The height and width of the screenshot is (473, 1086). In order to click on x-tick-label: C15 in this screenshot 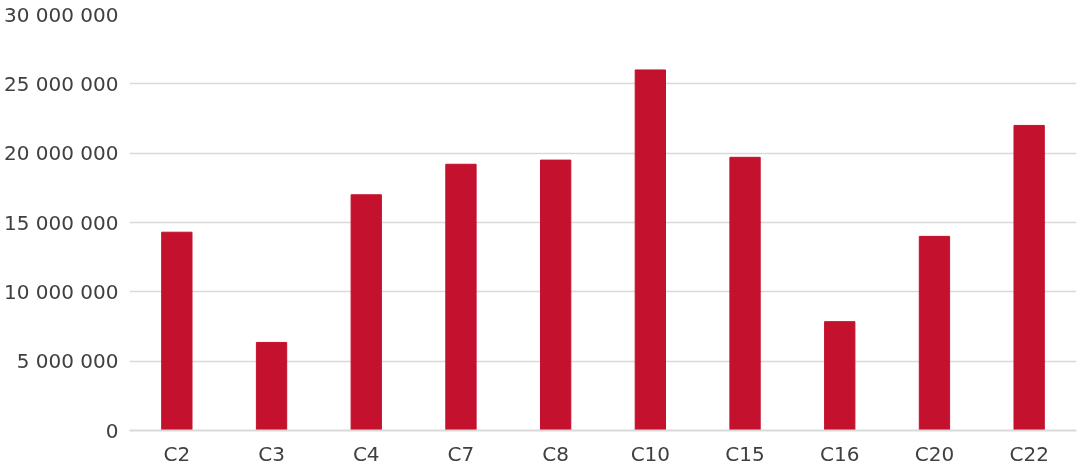, I will do `click(745, 453)`.